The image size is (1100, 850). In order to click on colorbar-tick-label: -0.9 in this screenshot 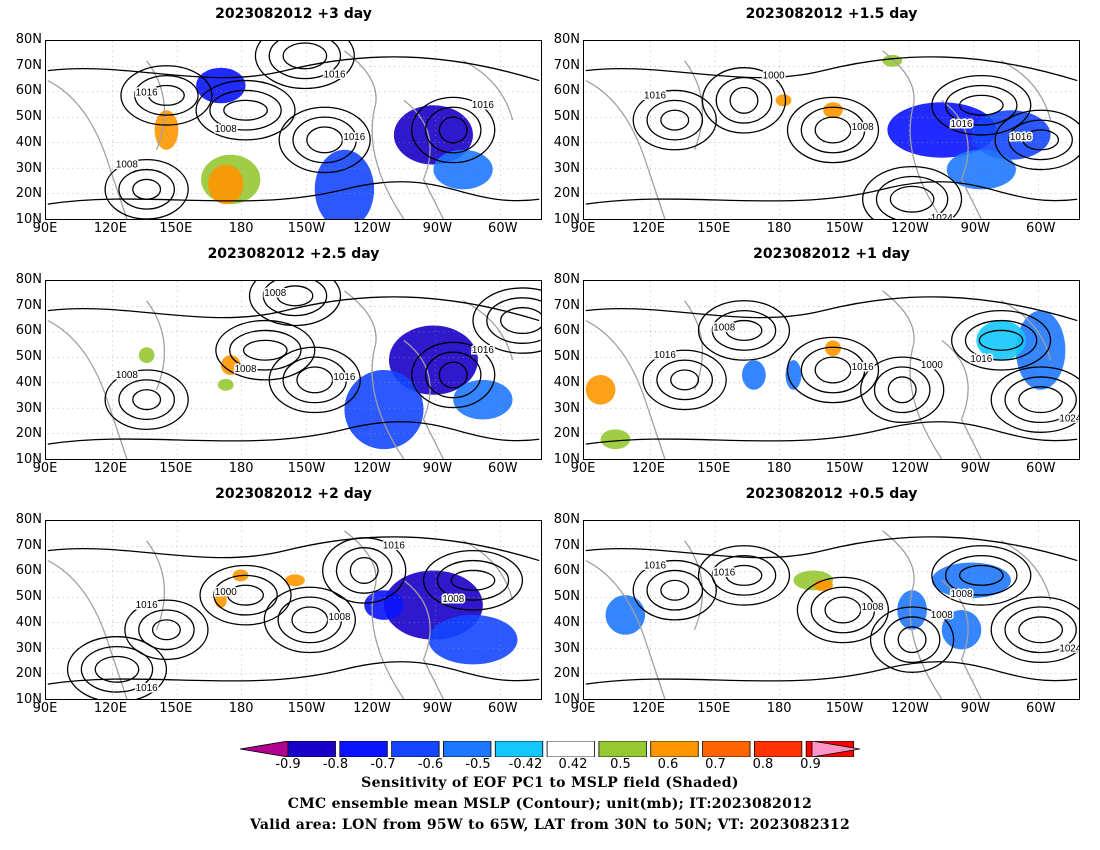, I will do `click(288, 764)`.